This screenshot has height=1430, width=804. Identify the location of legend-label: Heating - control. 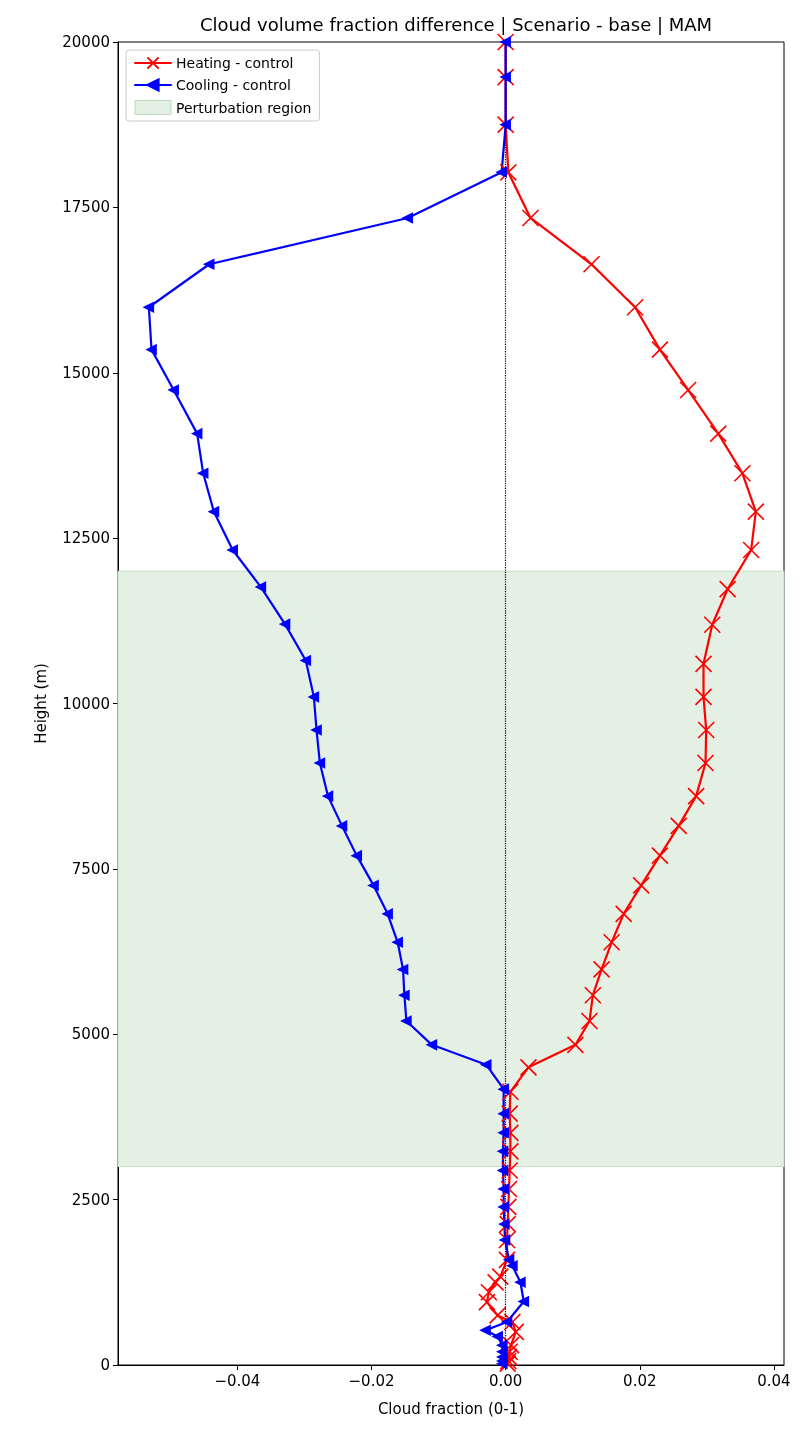
(235, 63).